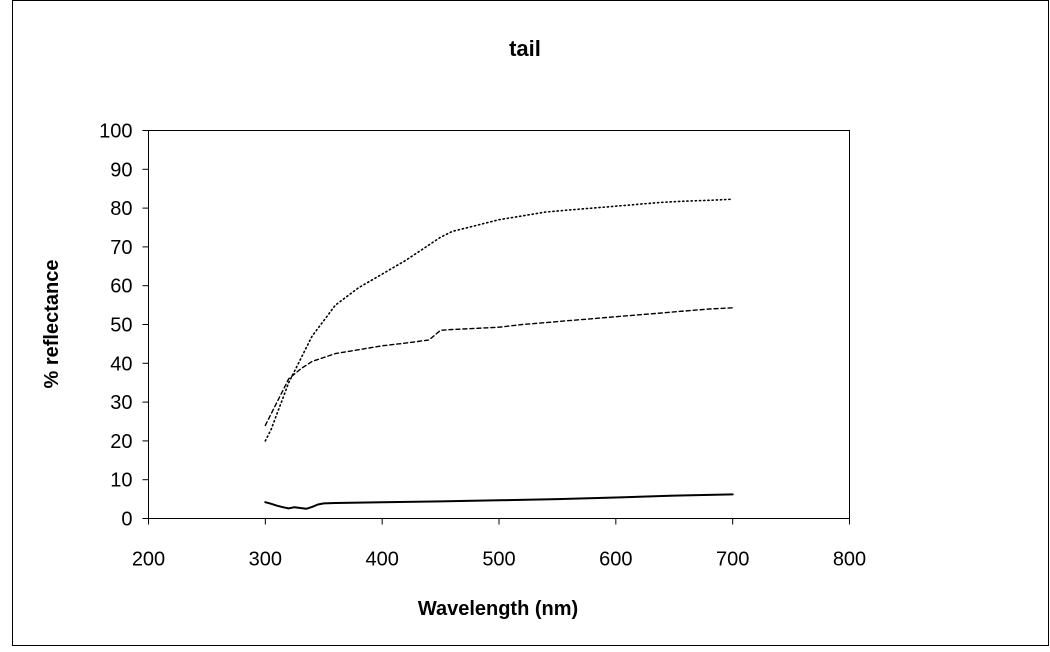 The image size is (1050, 652). I want to click on x-tick-label: 500, so click(498, 560).